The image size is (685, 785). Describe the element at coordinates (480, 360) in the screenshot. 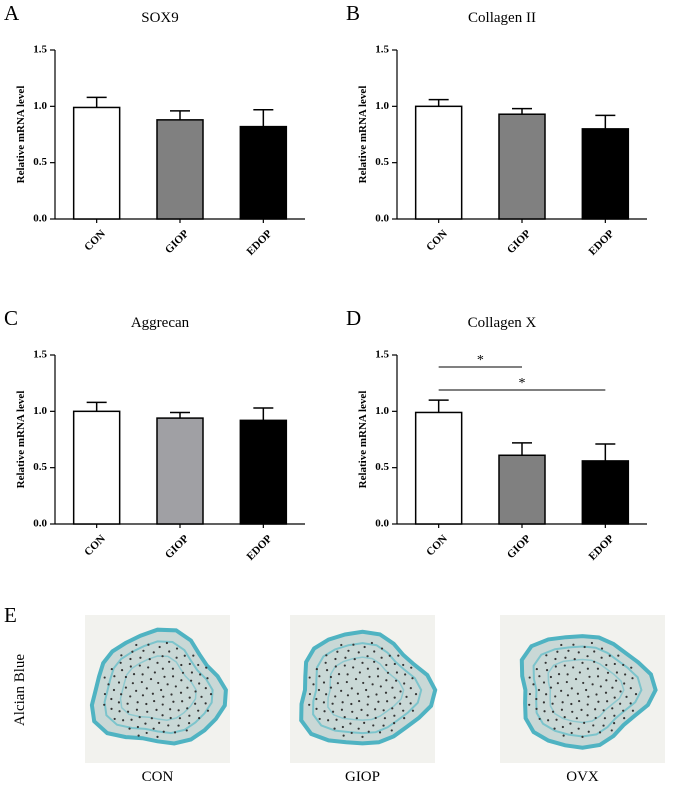

I see `significance-label: *` at that location.